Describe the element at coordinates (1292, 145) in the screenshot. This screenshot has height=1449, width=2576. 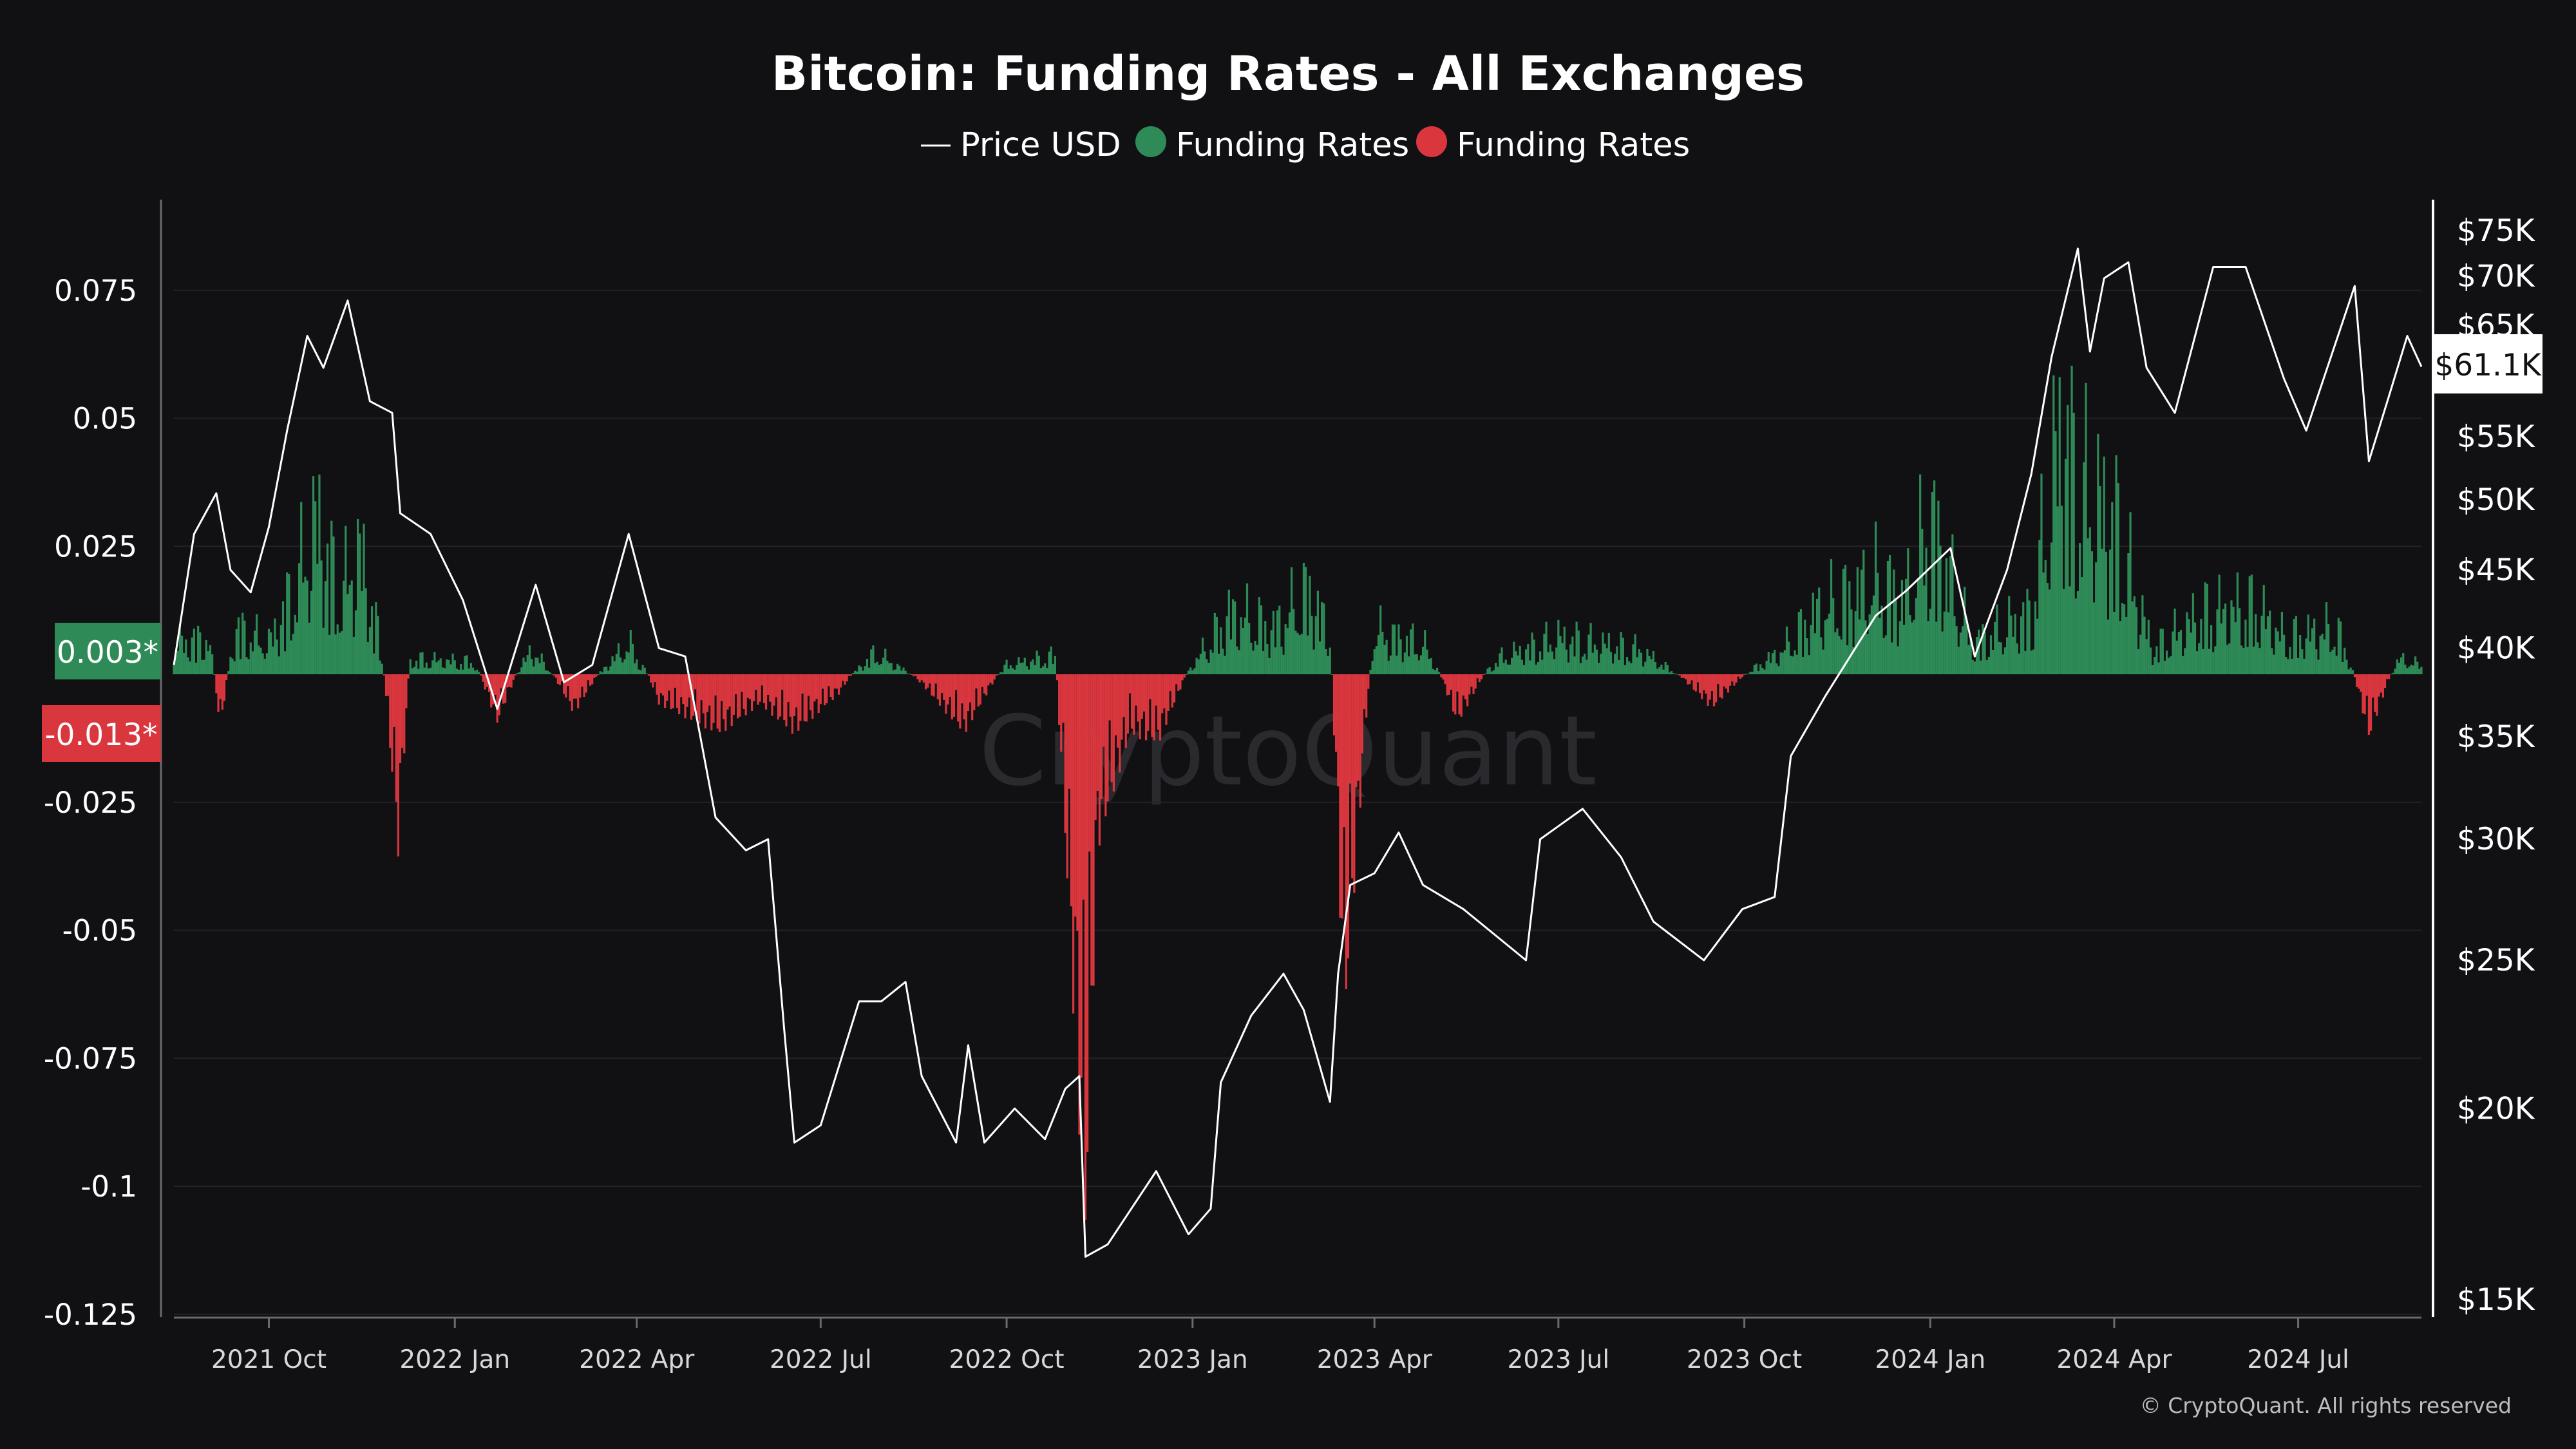
I see `legend-label-funding-positive: Funding Rates` at that location.